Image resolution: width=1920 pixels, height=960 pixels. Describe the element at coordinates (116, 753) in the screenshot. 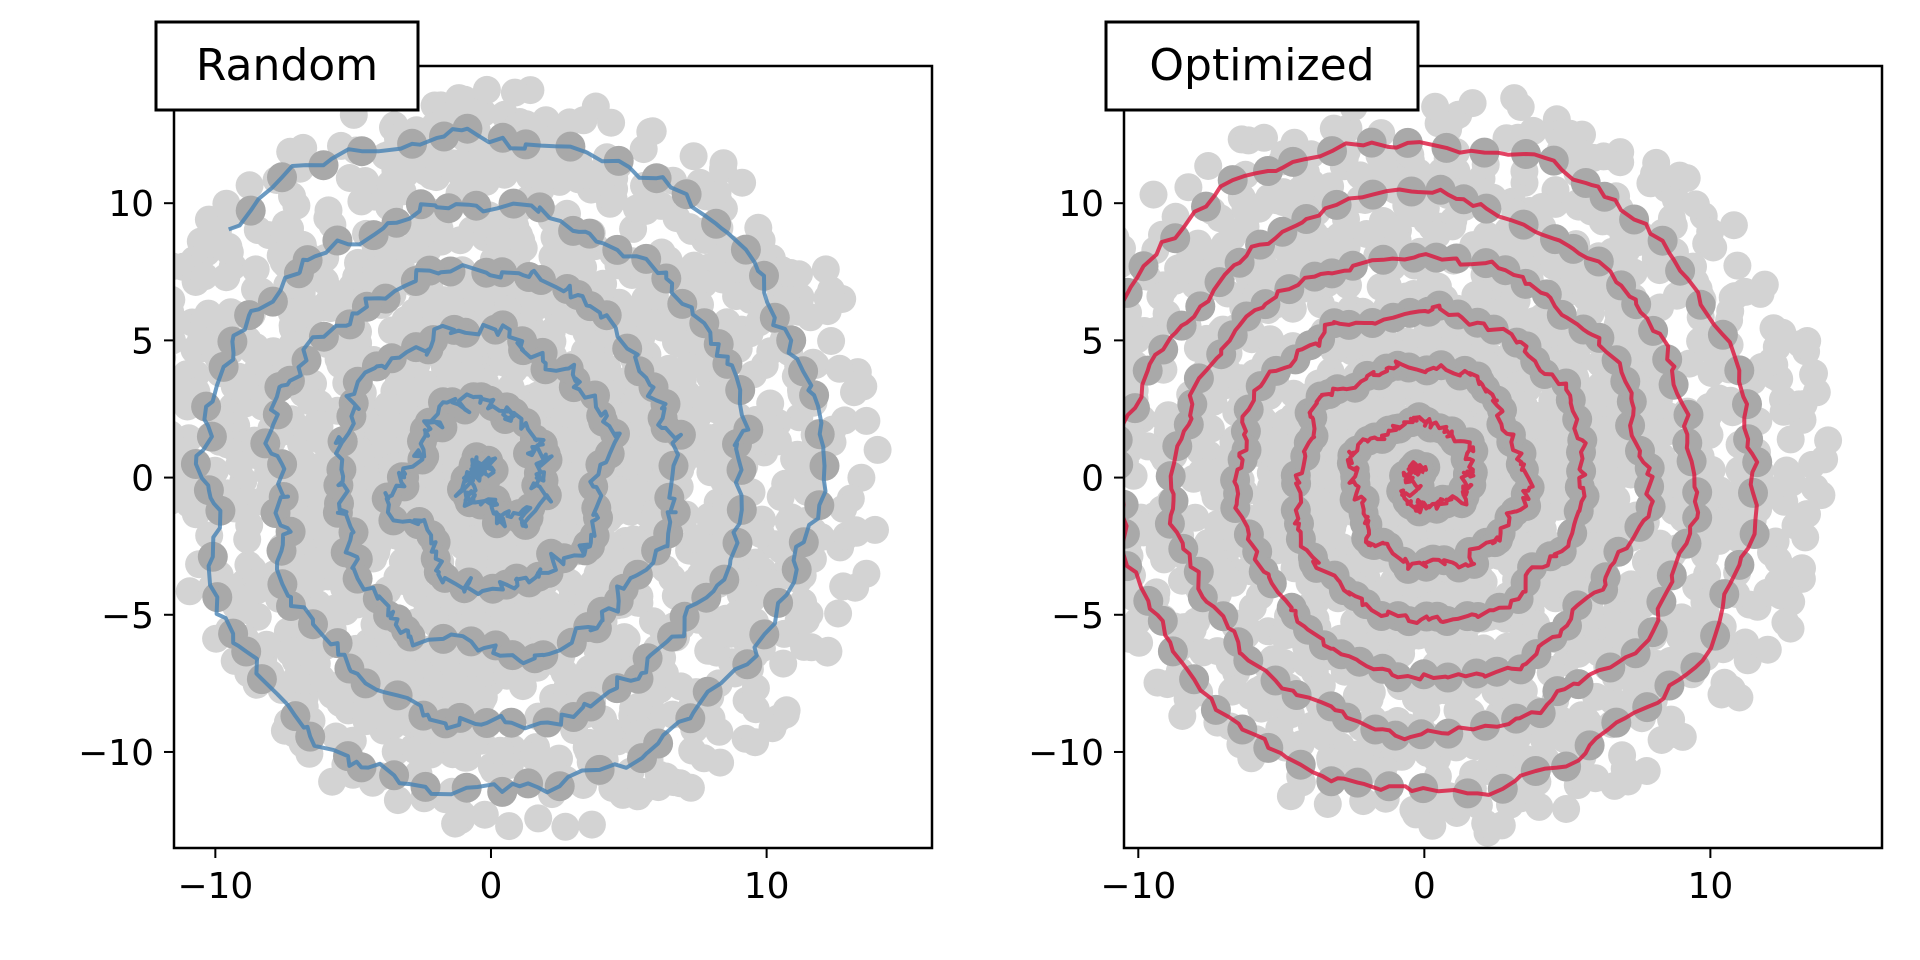

I see `y-tick-label: −10` at that location.